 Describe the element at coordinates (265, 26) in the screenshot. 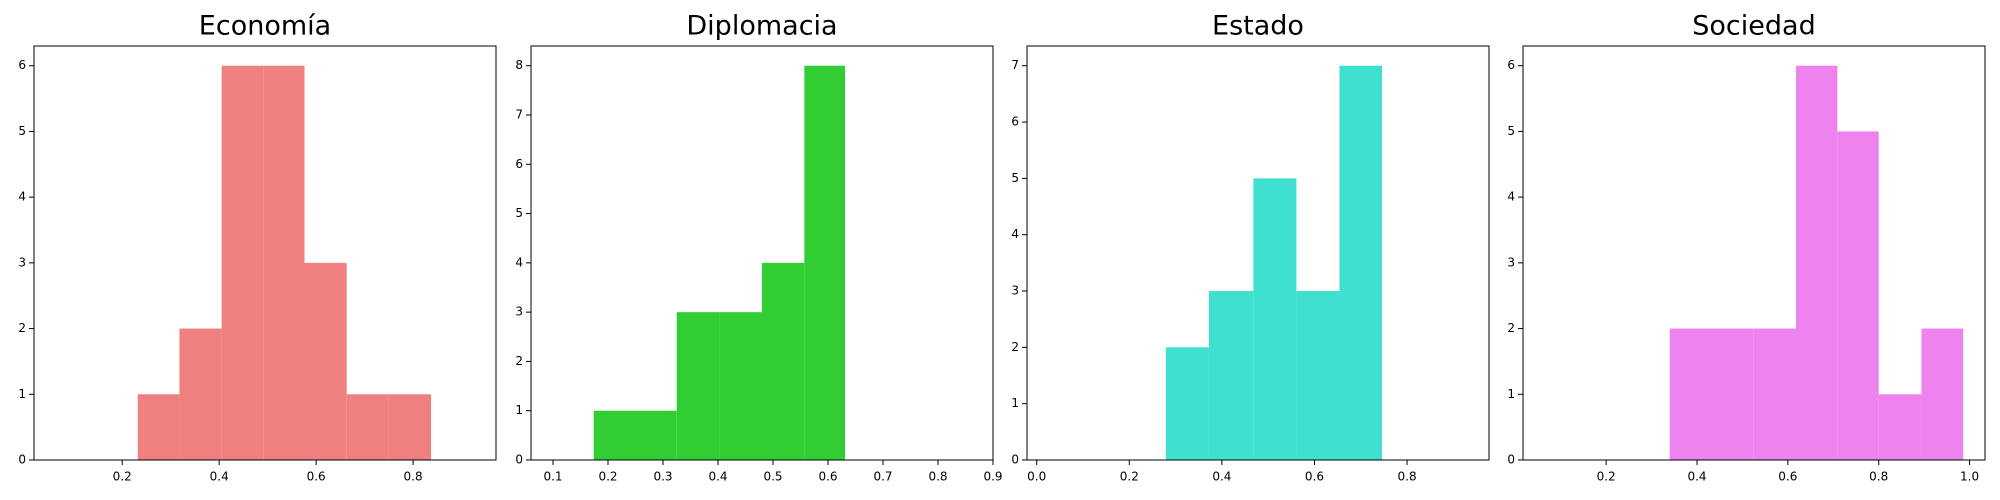

I see `chart-title: Economía` at that location.